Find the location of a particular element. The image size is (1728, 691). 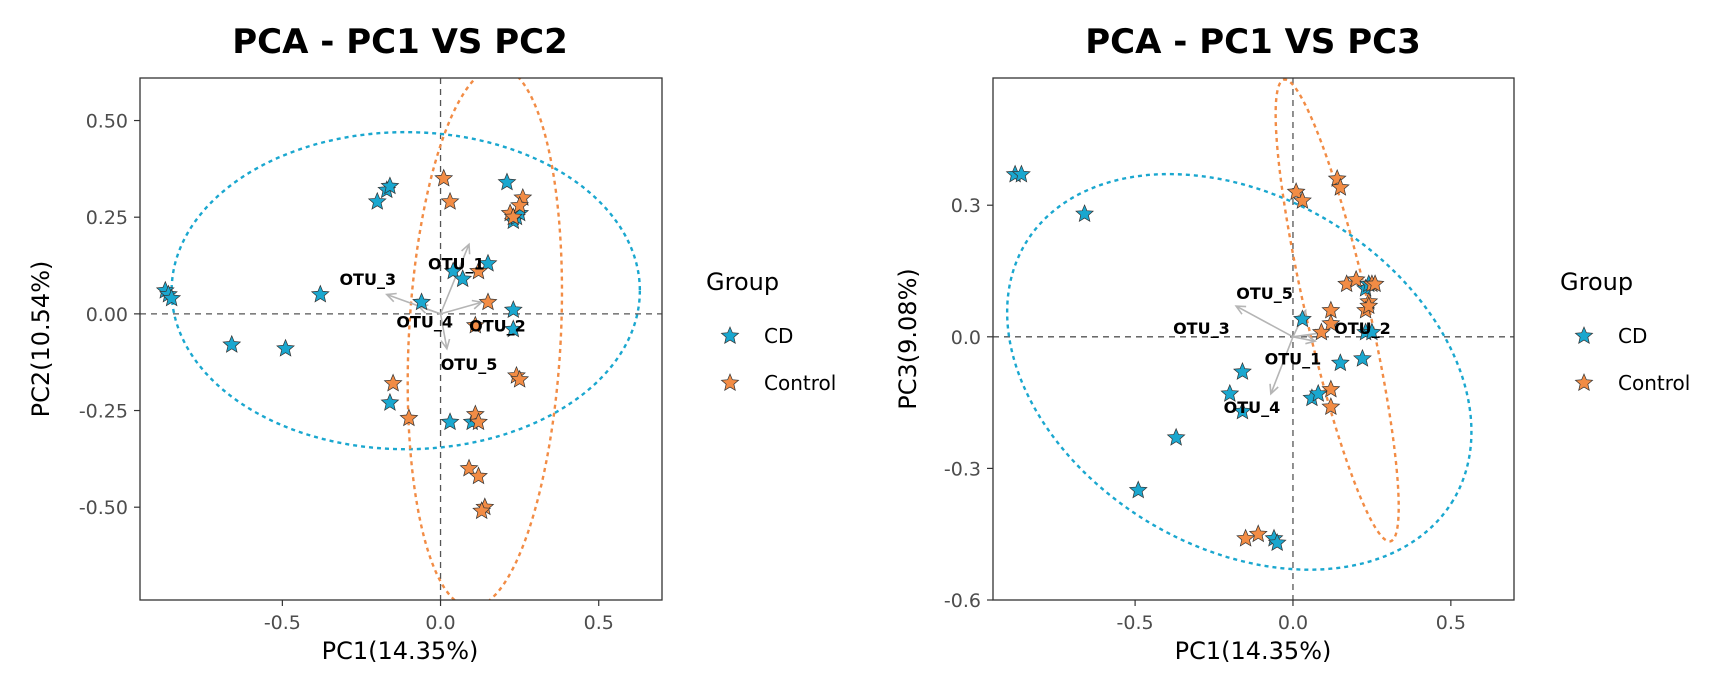

x-tick-label: -0.5 is located at coordinates (1135, 623).